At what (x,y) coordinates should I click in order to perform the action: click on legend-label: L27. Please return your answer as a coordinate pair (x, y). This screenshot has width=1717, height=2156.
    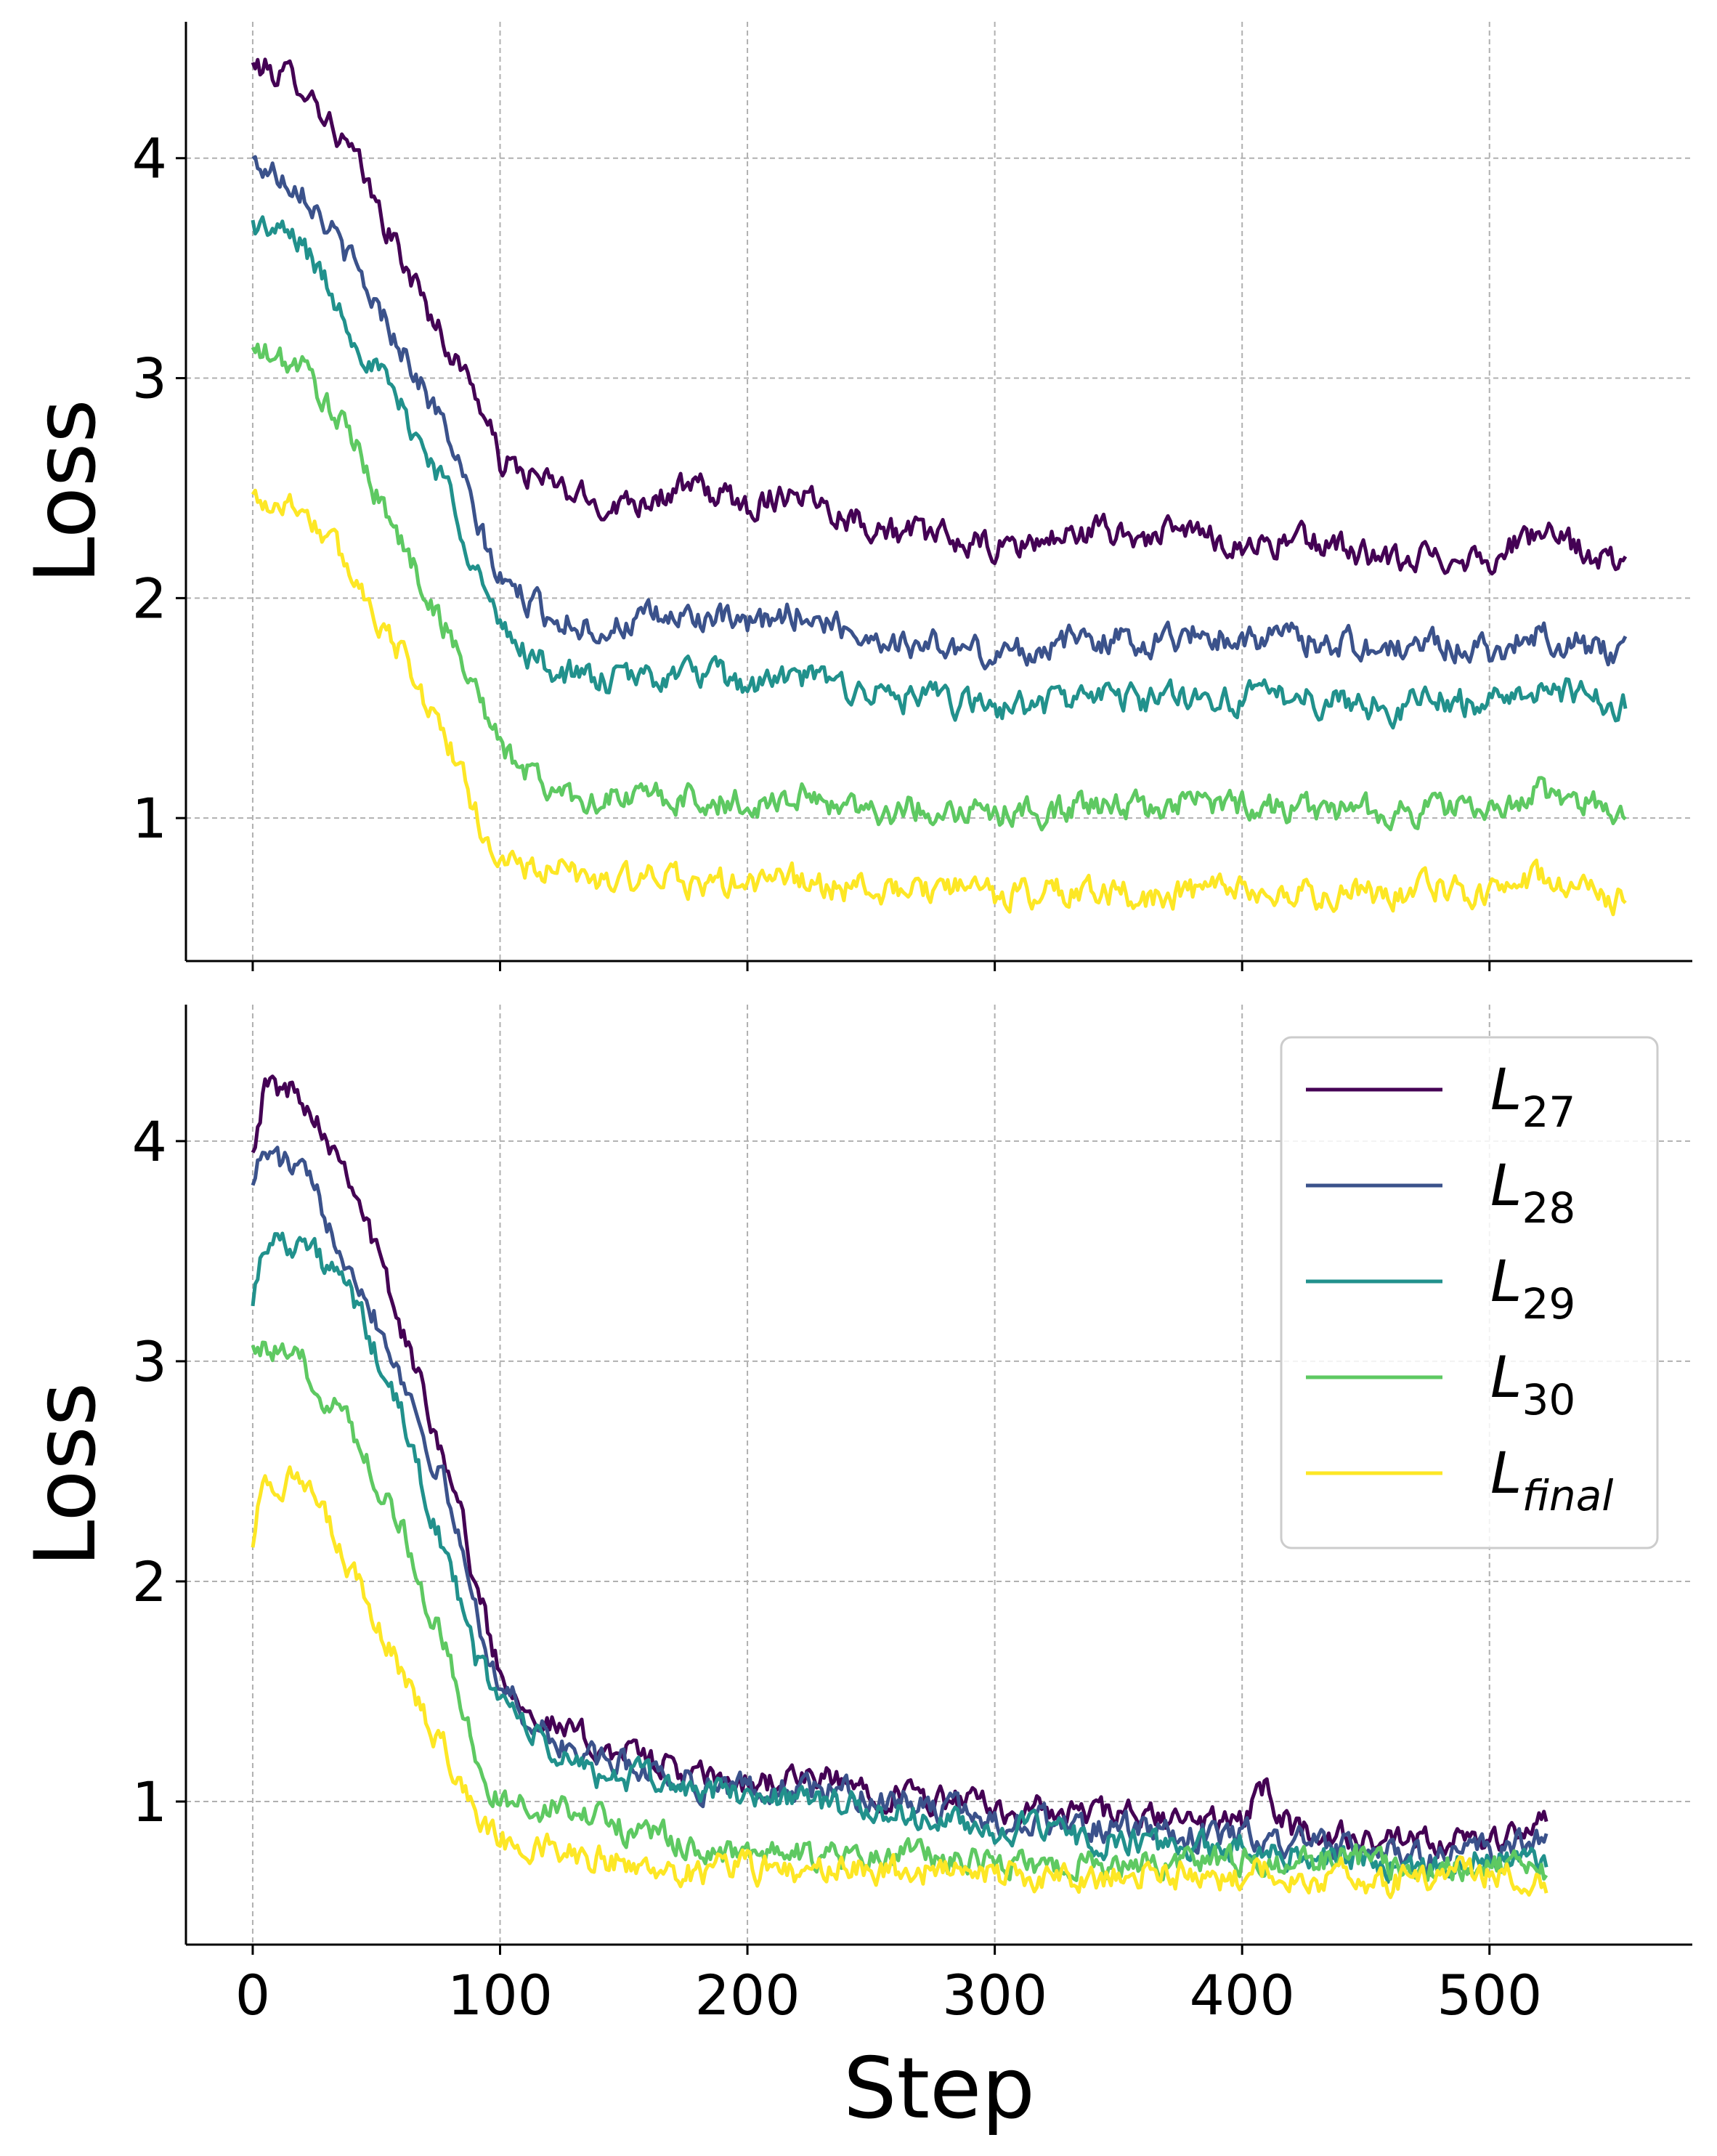
    Looking at the image, I should click on (1532, 1097).